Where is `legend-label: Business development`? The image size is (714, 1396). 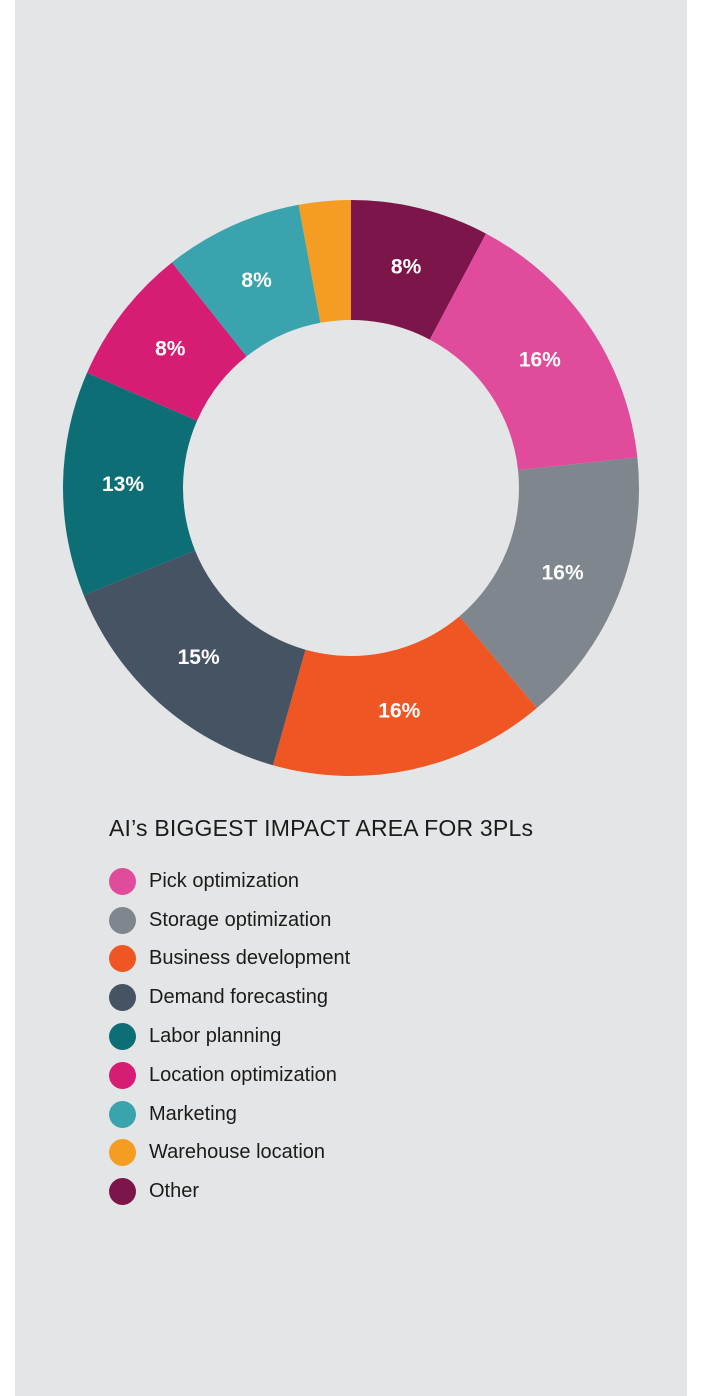
legend-label: Business development is located at coordinates (250, 958).